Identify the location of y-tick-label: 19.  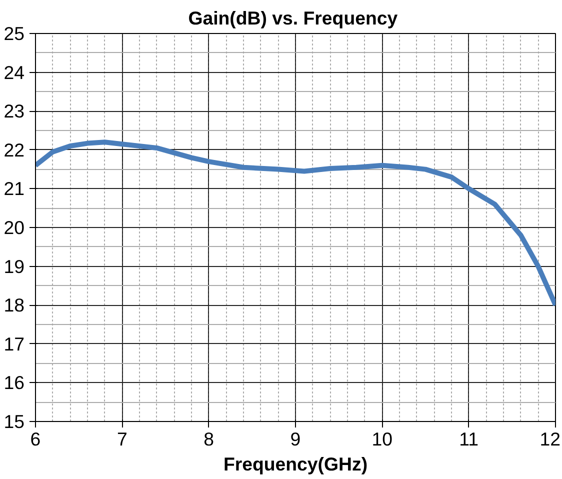
(14, 266).